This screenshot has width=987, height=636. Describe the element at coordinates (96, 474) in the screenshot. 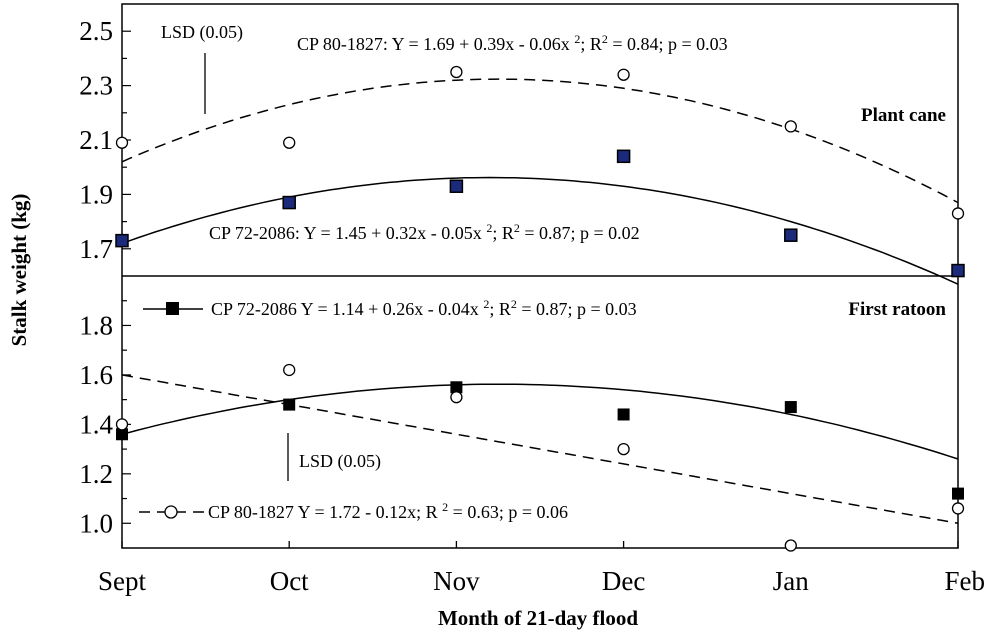

I see `y-tick-label: 1.2` at that location.